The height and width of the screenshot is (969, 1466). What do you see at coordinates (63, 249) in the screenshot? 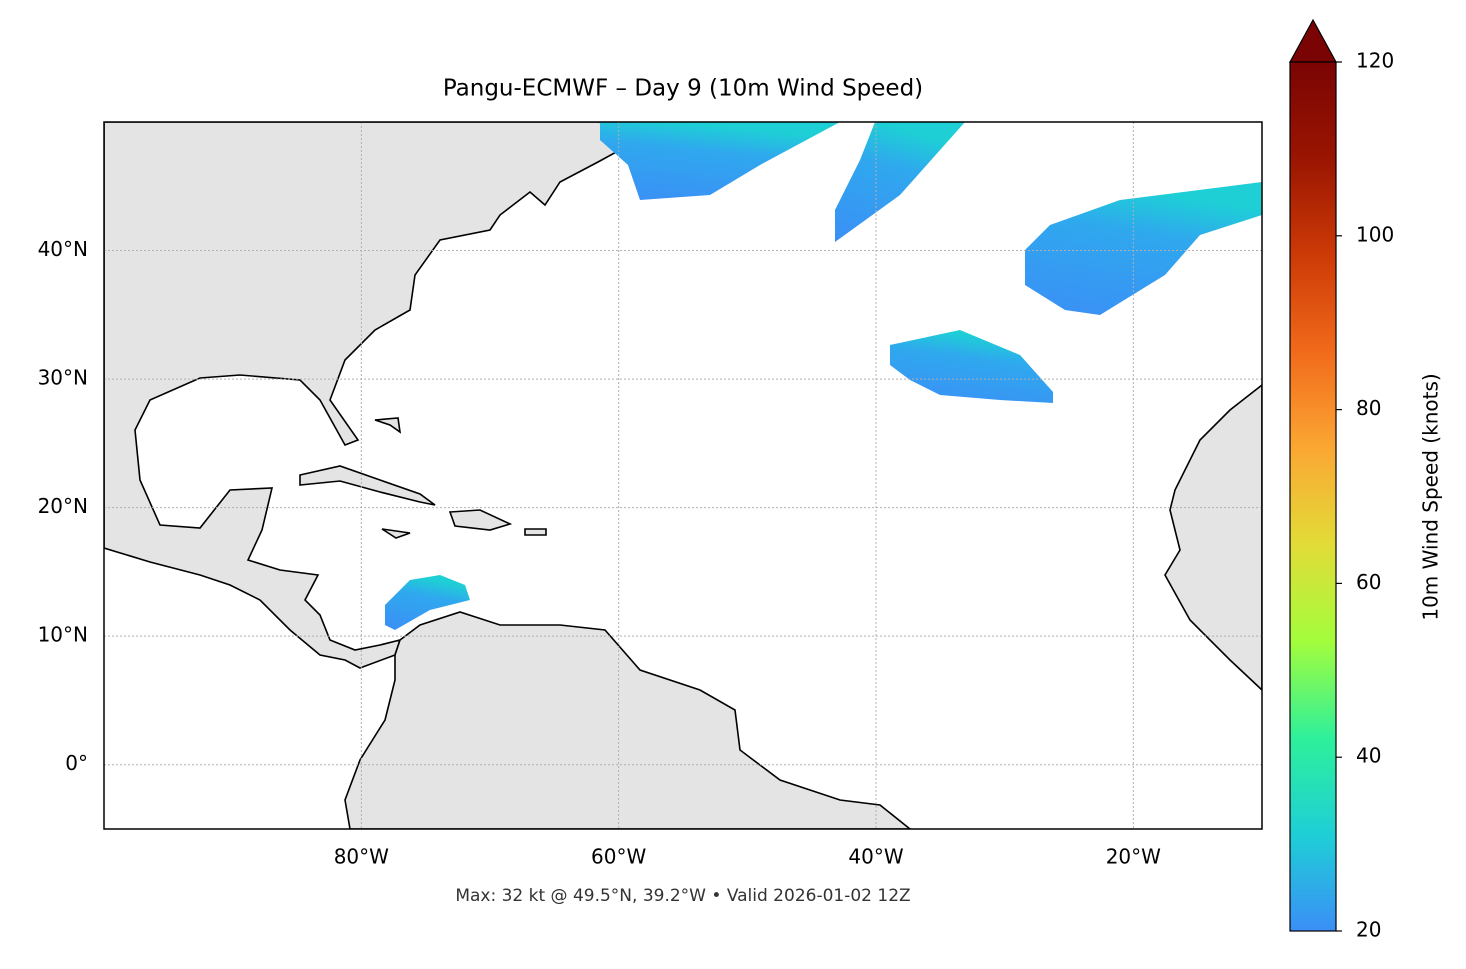
I see `y-tick-label: 40°N` at bounding box center [63, 249].